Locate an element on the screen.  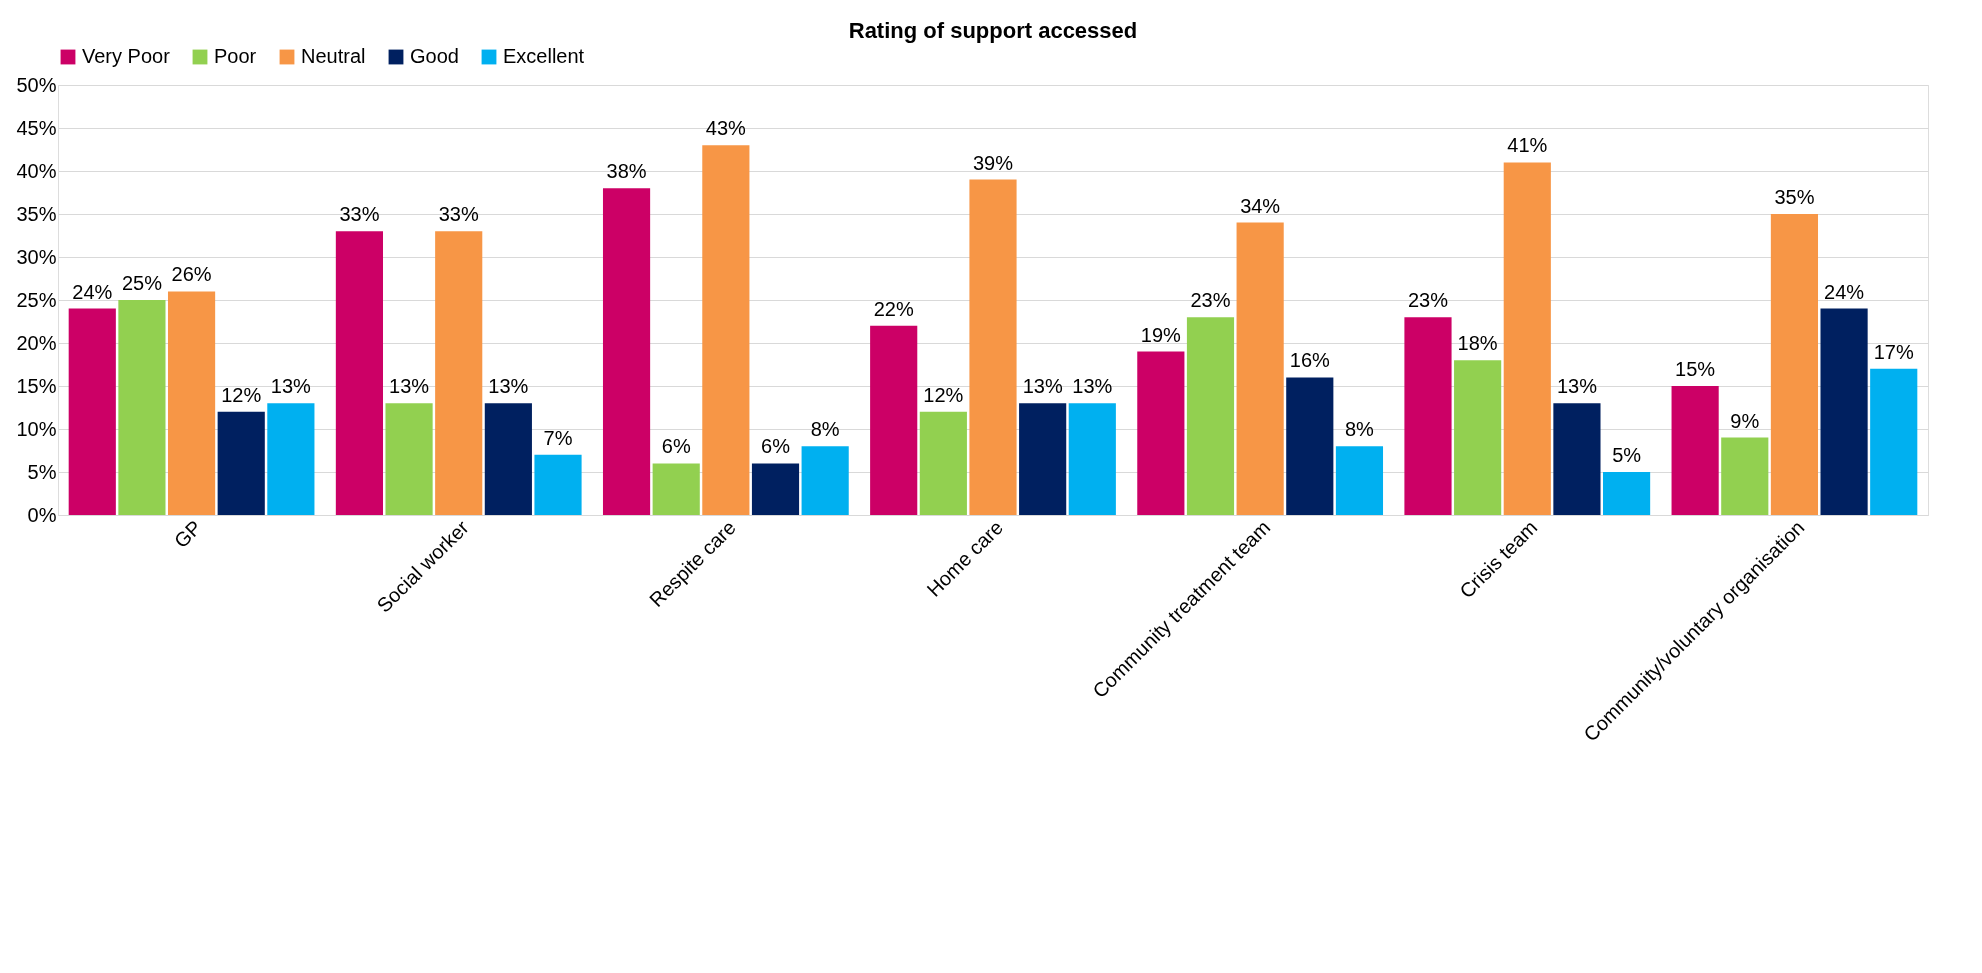
data-label: 38% is located at coordinates (626, 171).